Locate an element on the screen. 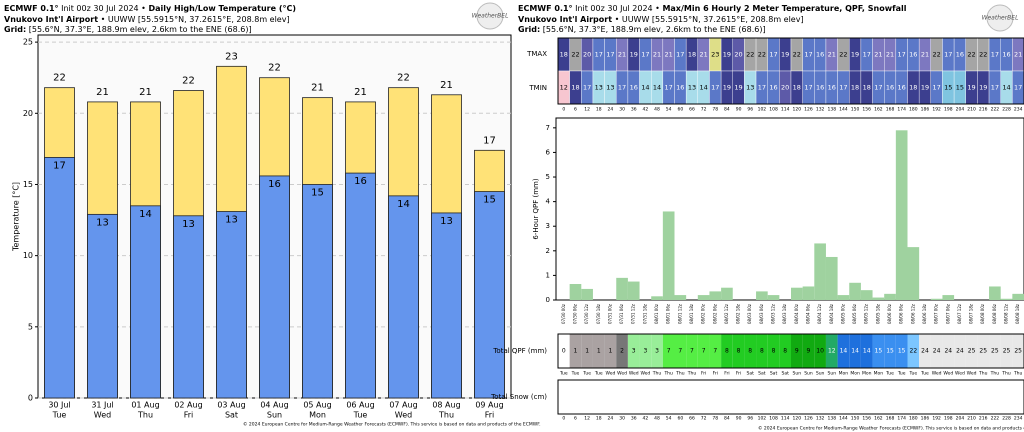 The height and width of the screenshot is (432, 1024). y-tick-label: 15 is located at coordinates (28, 184).